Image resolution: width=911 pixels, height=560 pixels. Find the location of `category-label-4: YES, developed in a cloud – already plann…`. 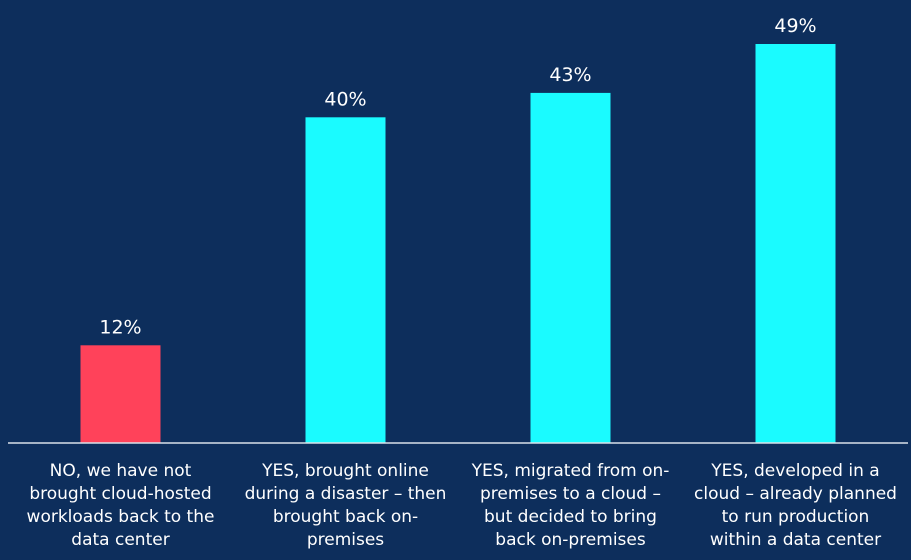

category-label-4: YES, developed in a cloud – already plann… is located at coordinates (795, 505).